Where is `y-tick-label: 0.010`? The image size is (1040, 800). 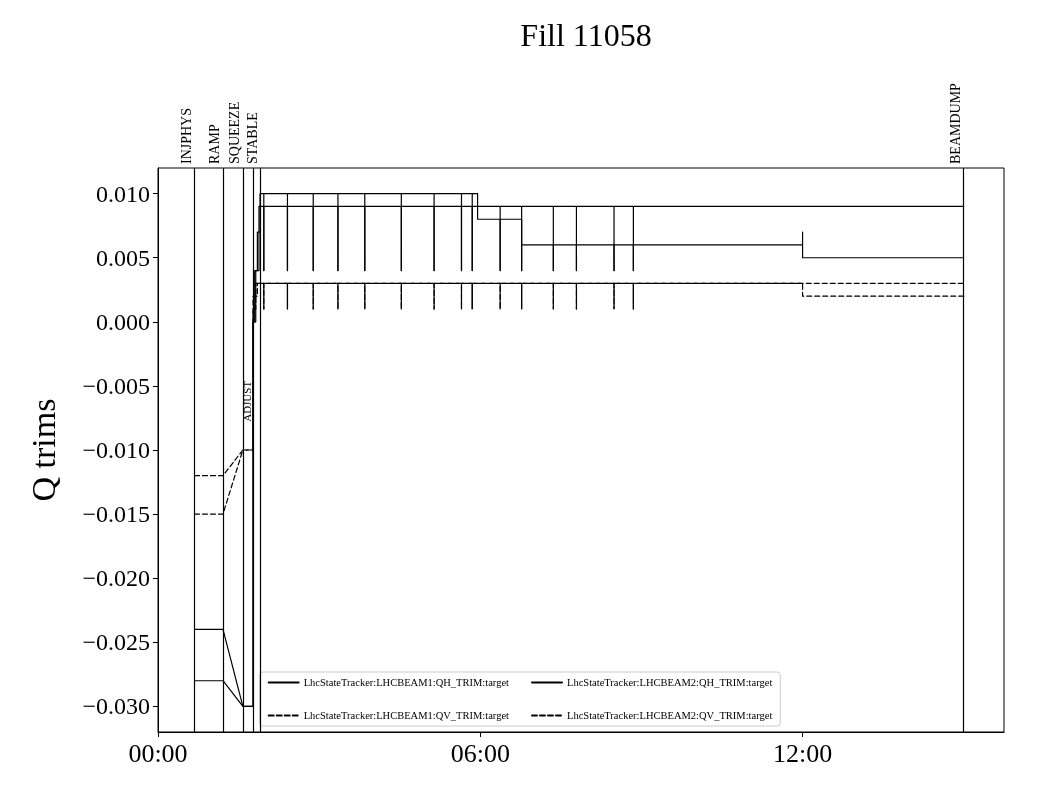 y-tick-label: 0.010 is located at coordinates (123, 193).